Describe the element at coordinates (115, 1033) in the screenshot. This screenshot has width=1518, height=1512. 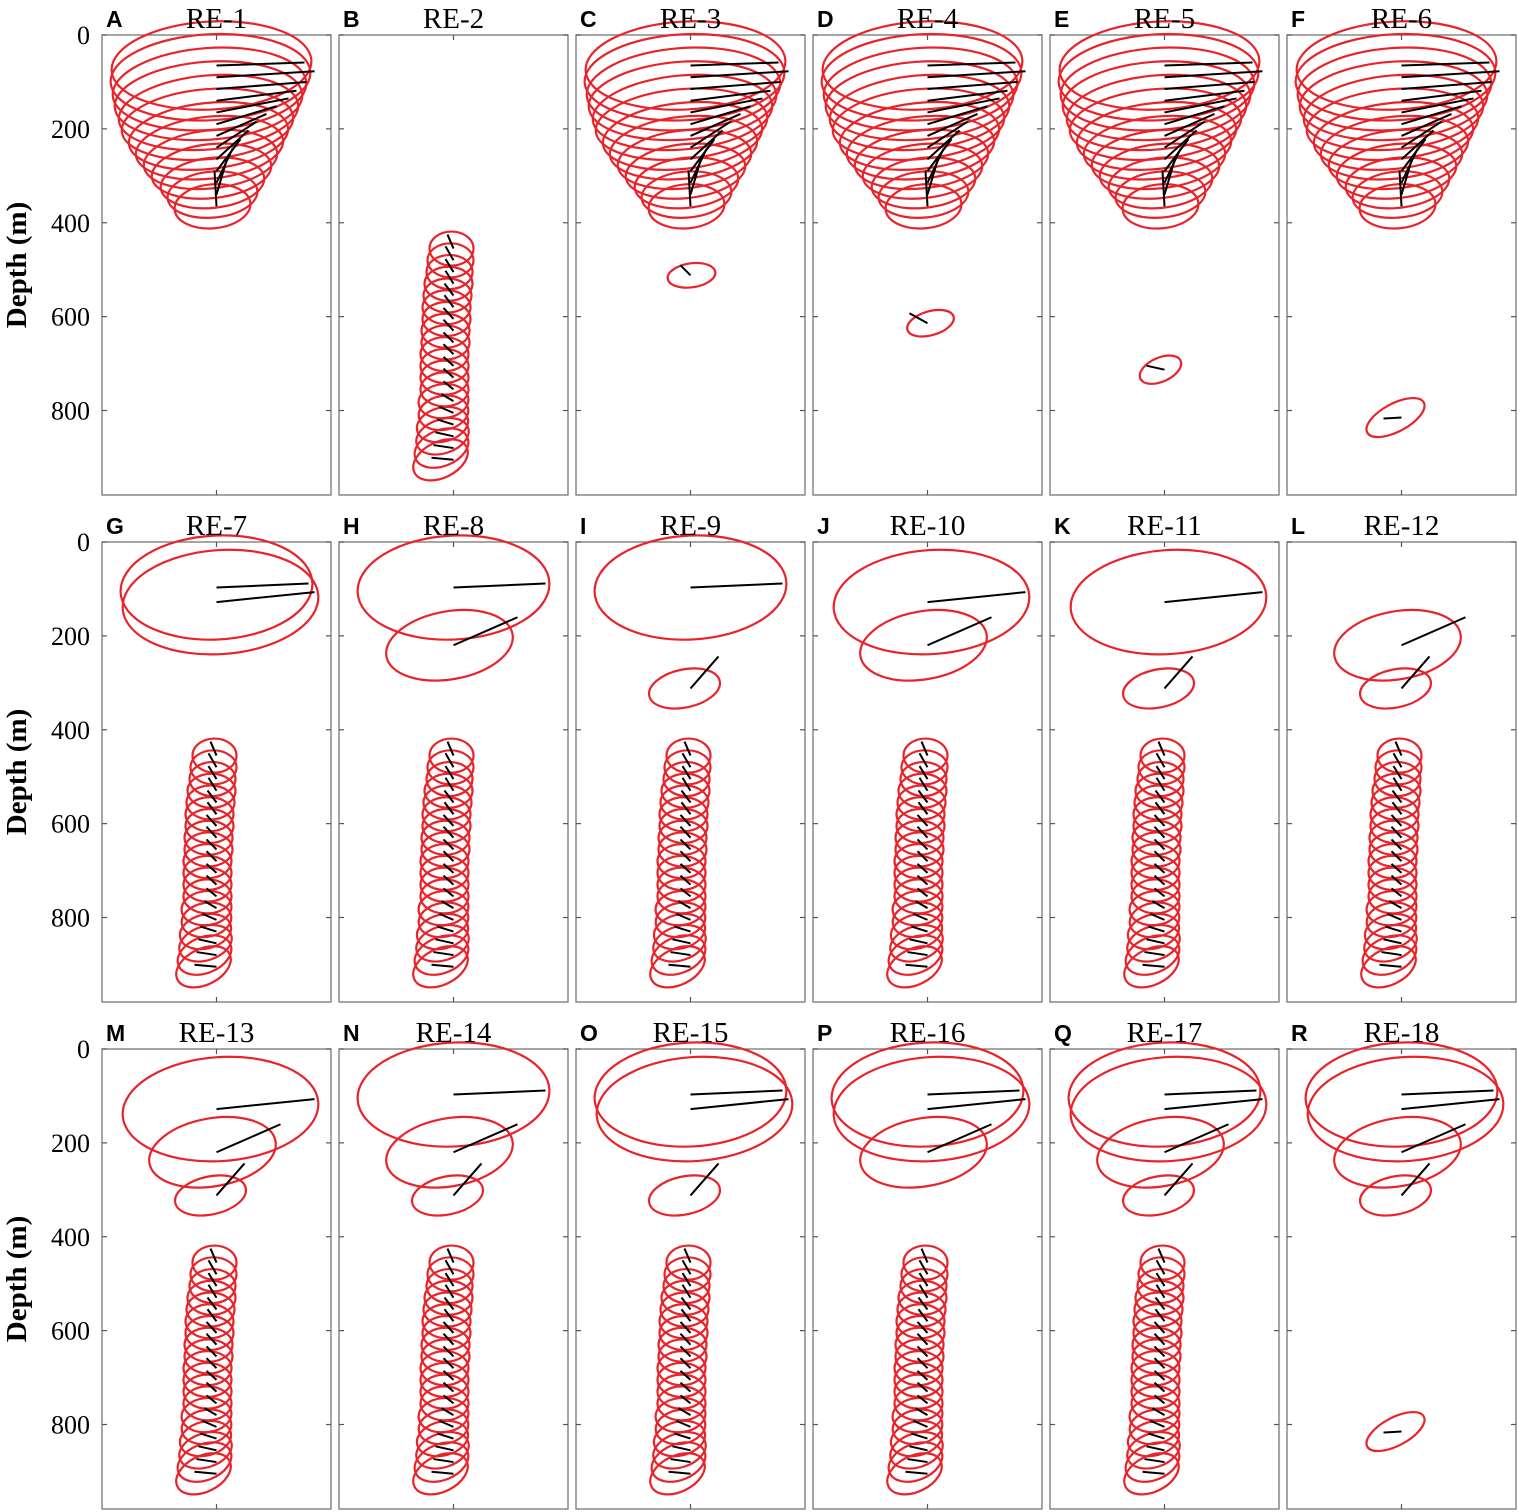
I see `panel-letter: M` at that location.